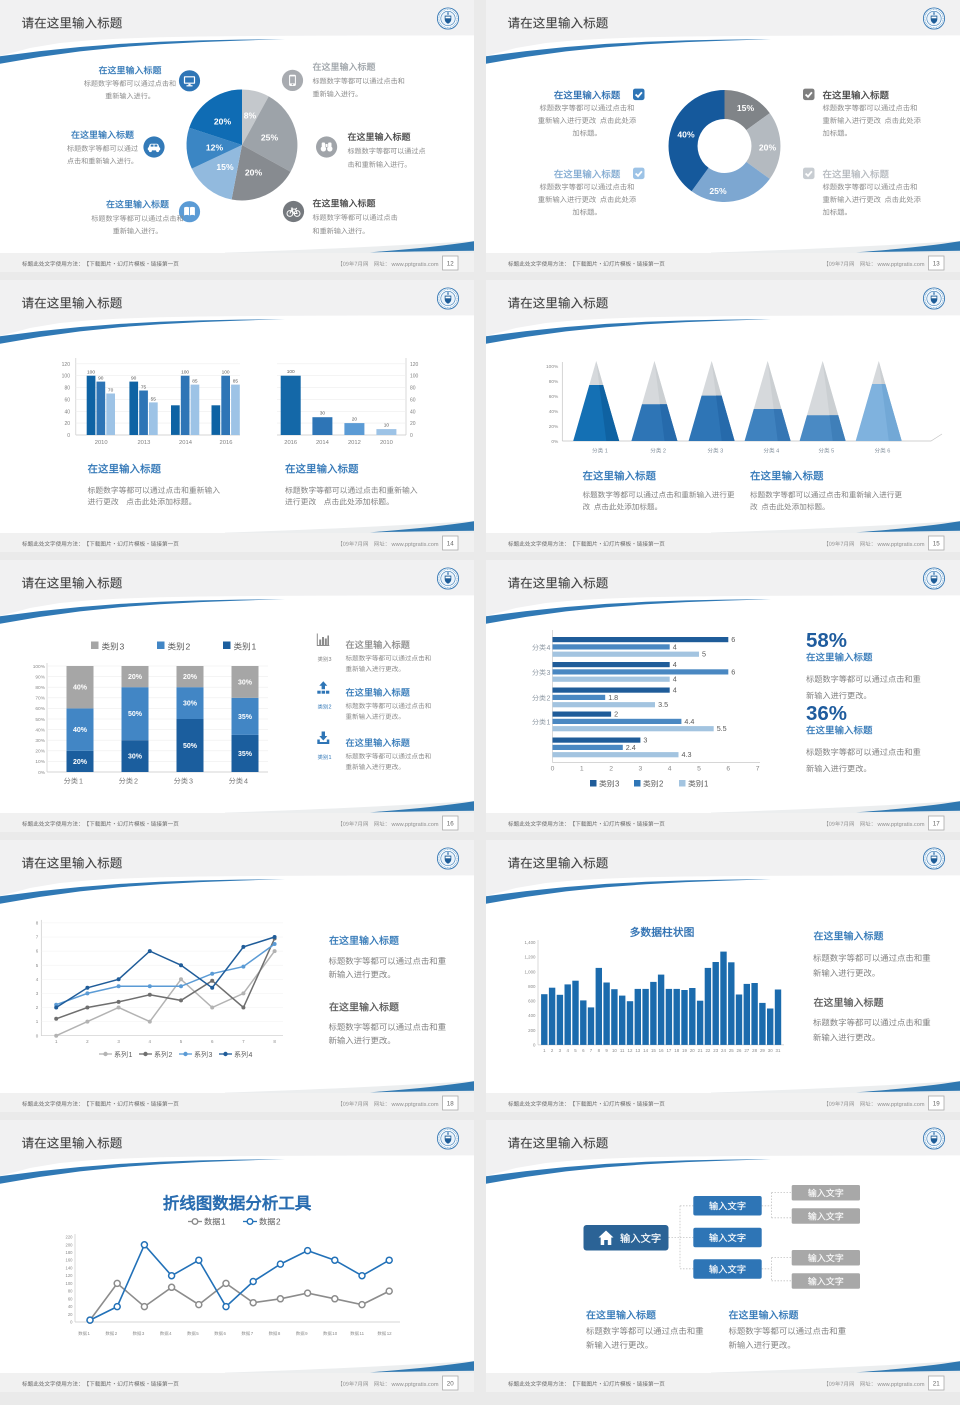  Describe the element at coordinates (70, 1260) in the screenshot. I see `svg-text: 160` at that location.